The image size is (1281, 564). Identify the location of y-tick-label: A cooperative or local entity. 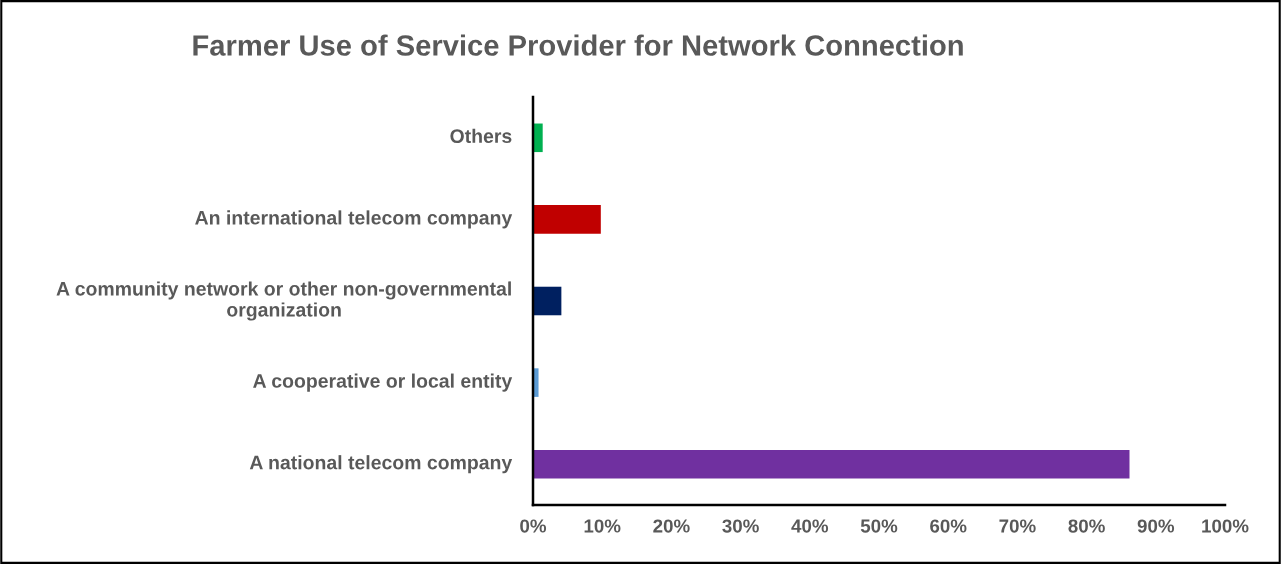
(383, 382).